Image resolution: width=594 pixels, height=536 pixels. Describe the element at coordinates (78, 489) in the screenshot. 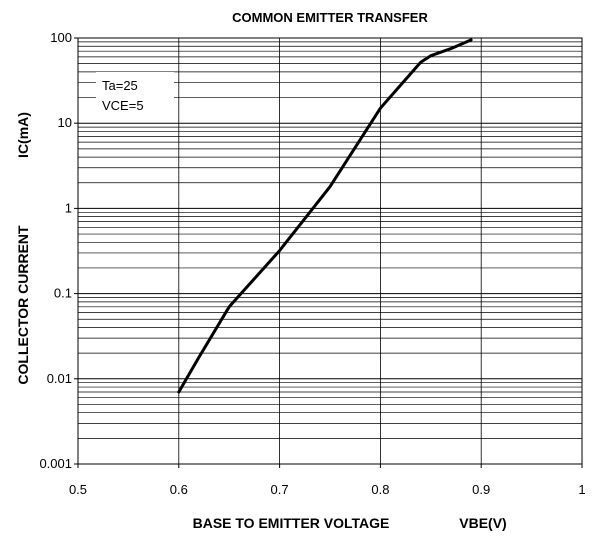

I see `x-tick-label: 0.5` at that location.